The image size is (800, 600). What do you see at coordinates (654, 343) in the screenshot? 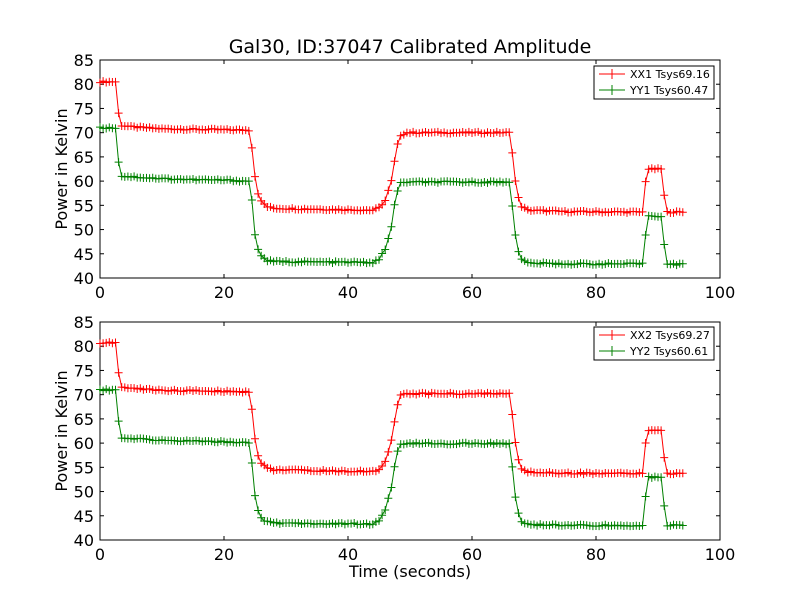
I see `bottom-legend: XX2 Tsys69.27 YY2 Tsys60.61` at bounding box center [654, 343].